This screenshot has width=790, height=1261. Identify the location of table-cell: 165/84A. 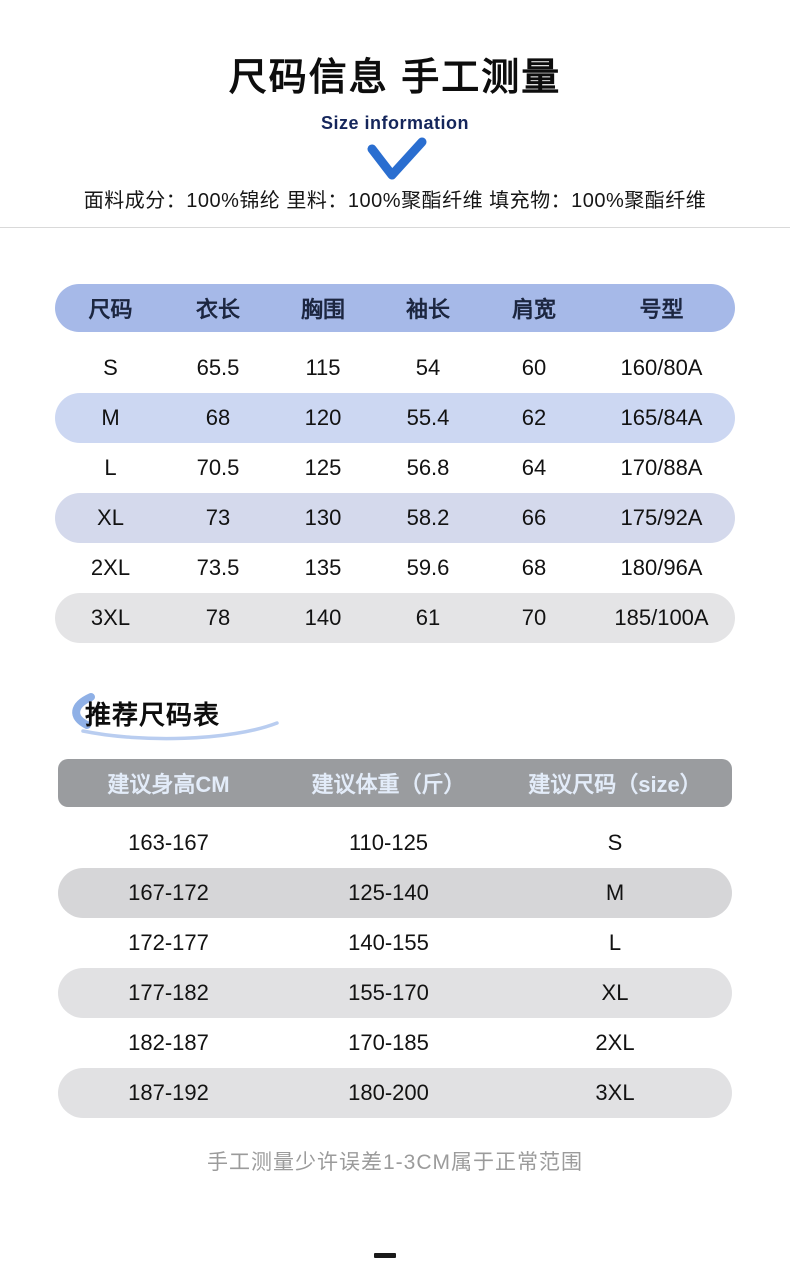
(661, 417).